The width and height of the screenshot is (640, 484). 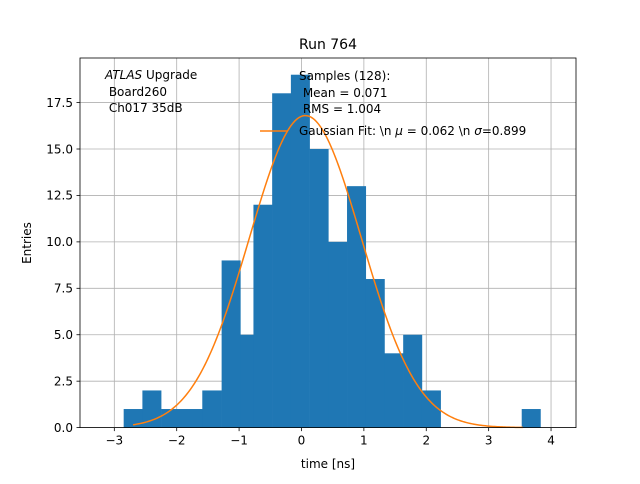 I want to click on legend-rms: RMS = 1.004, so click(x=340, y=109).